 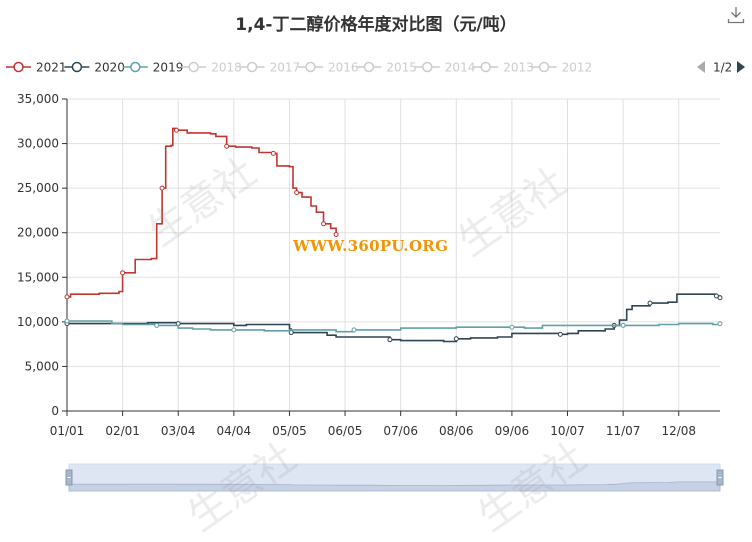 What do you see at coordinates (456, 431) in the screenshot?
I see `x-tick-label: 08/06` at bounding box center [456, 431].